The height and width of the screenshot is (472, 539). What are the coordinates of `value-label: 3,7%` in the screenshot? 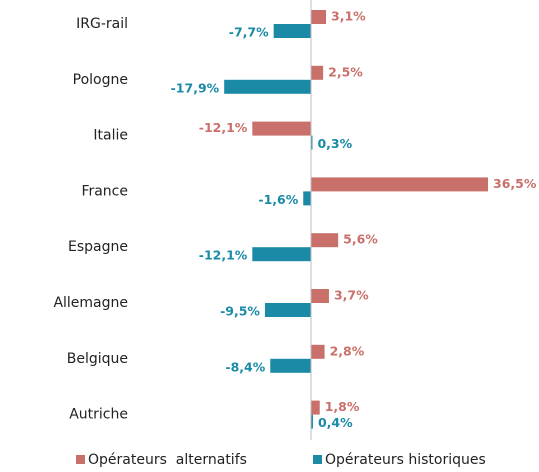 It's located at (351, 295).